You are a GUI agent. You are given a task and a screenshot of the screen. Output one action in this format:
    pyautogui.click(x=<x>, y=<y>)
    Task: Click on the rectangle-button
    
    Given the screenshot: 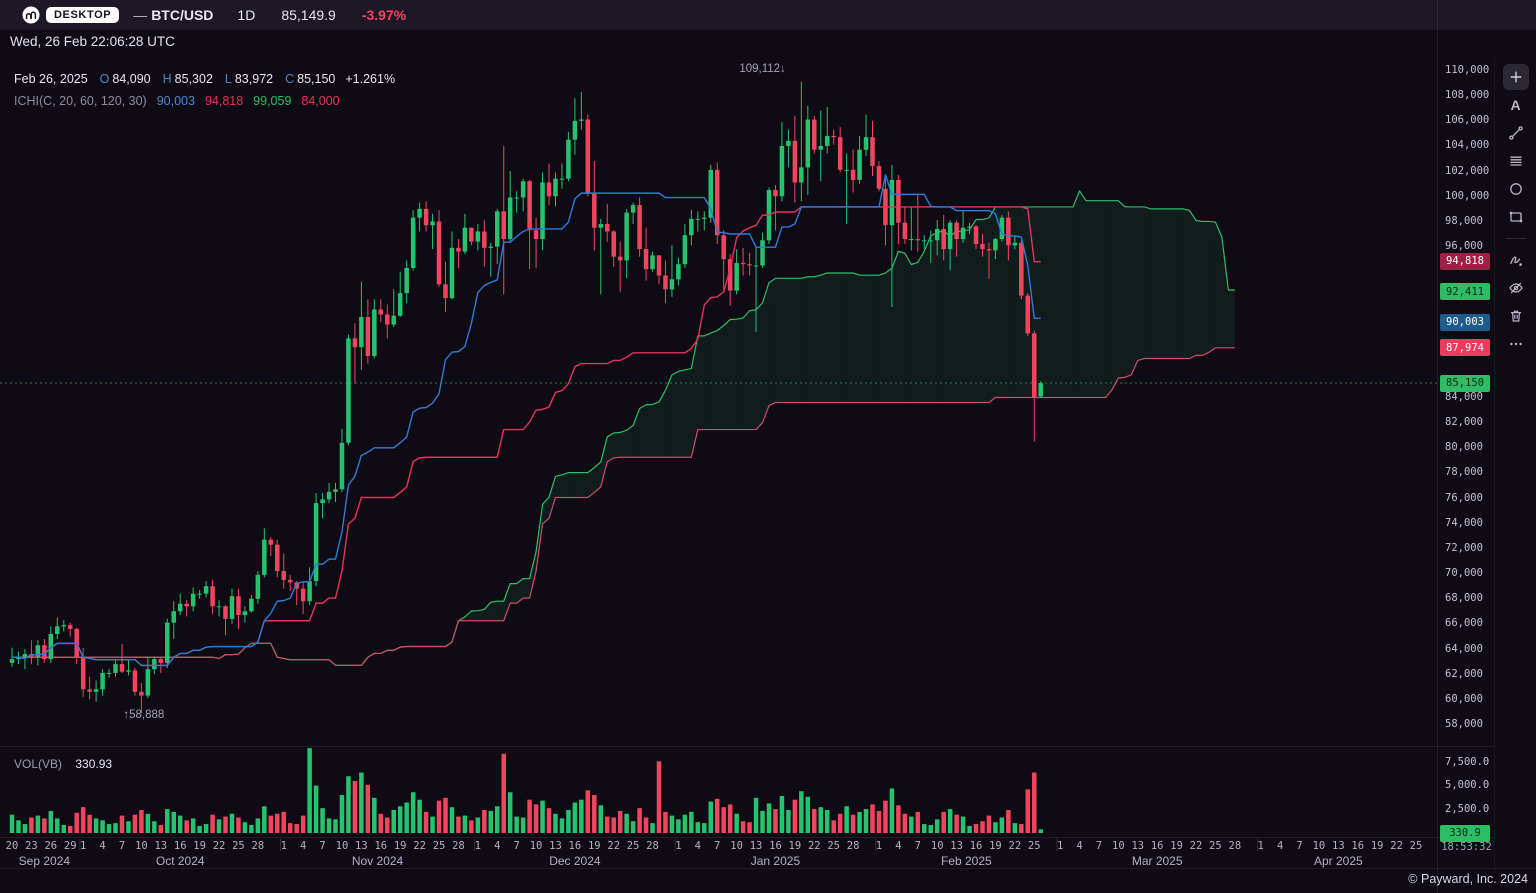 What is the action you would take?
    pyautogui.click(x=1516, y=217)
    